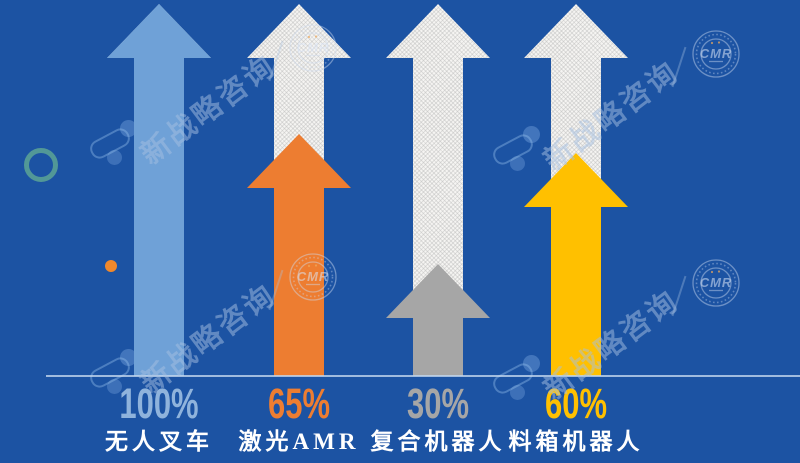  I want to click on bar-value-label: 60%, so click(576, 404).